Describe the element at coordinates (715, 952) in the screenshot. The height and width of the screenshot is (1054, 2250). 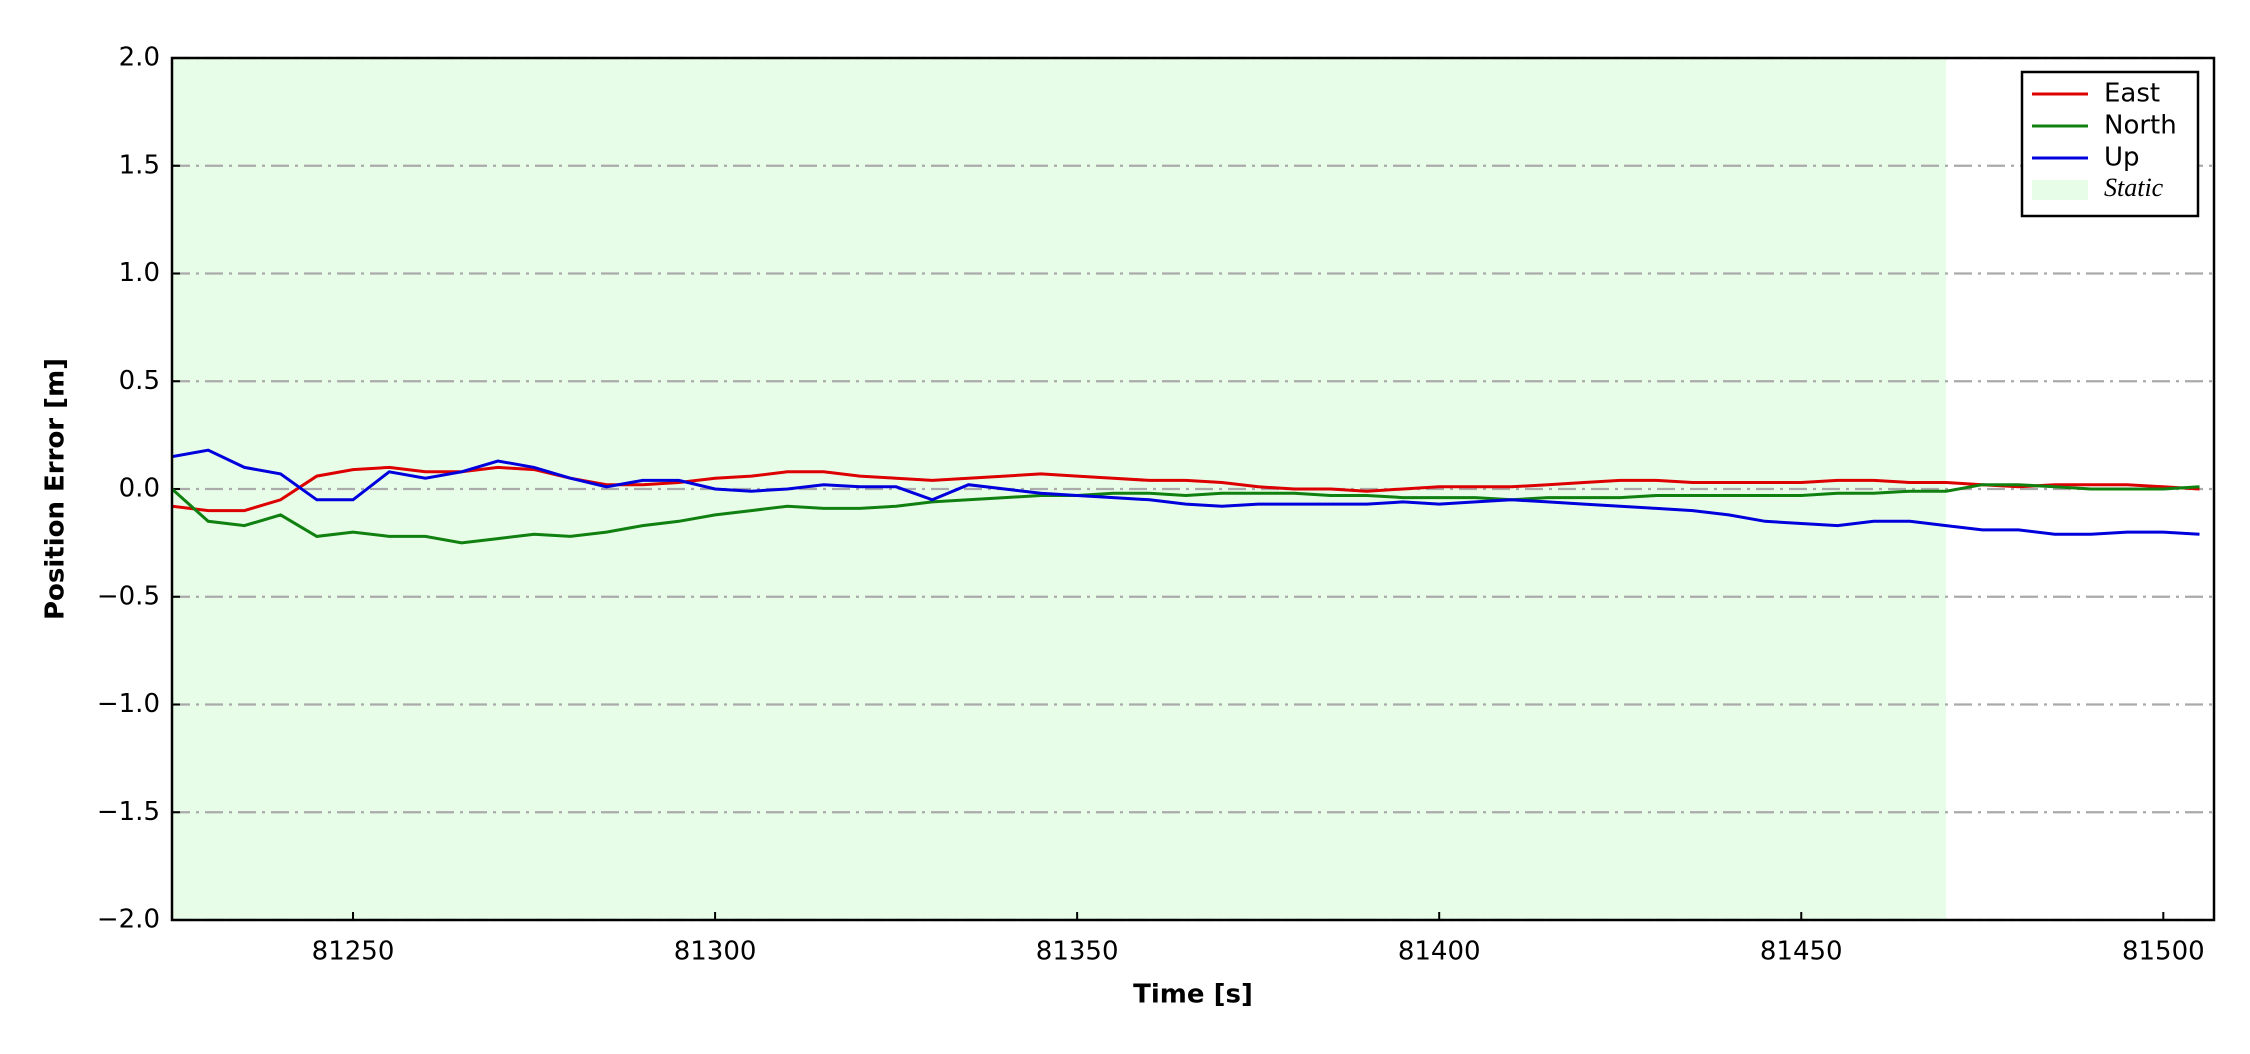
I see `x-tick-label: 81300` at that location.